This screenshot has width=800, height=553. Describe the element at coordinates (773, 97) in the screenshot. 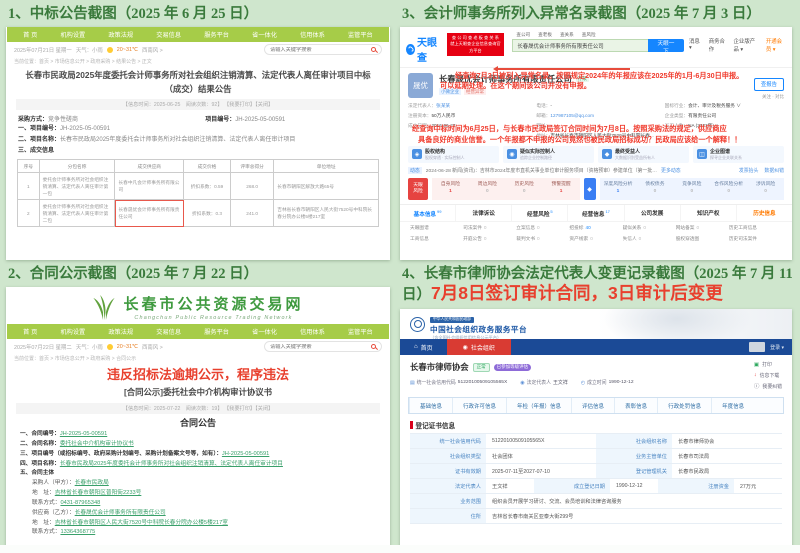

I see `follow-compare-links: 关注 · 对比` at that location.